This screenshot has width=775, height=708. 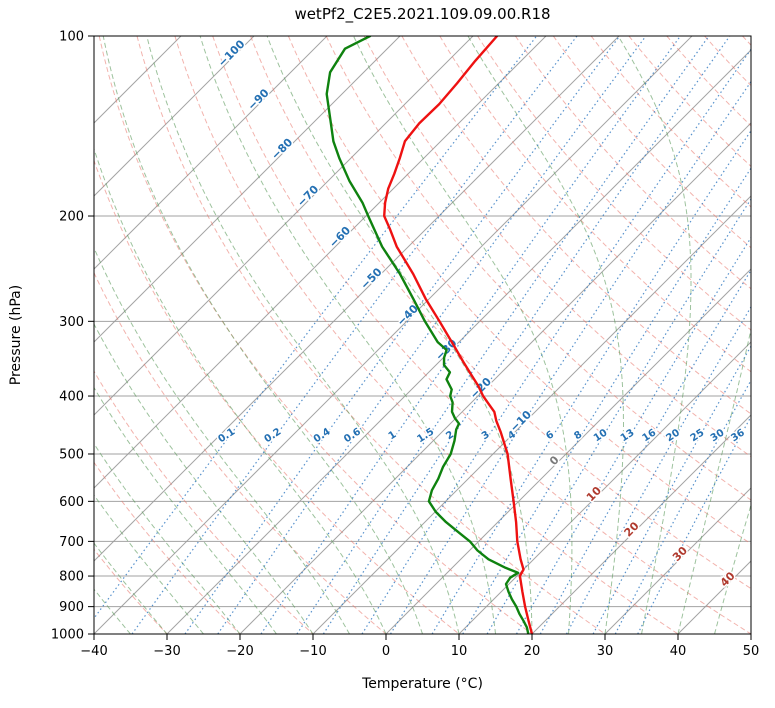 What do you see at coordinates (71, 322) in the screenshot?
I see `y-tick-label: 300` at bounding box center [71, 322].